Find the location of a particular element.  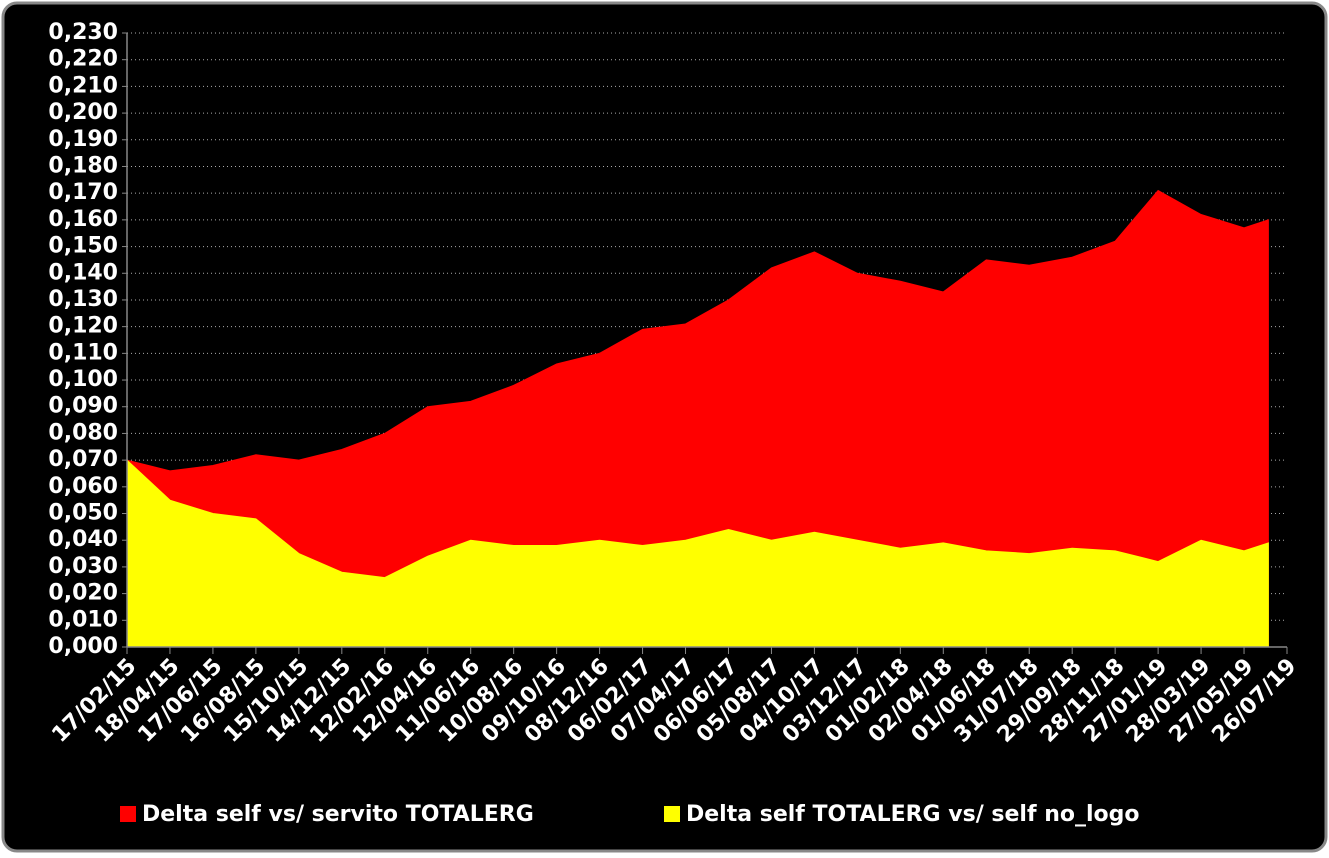

y-tick-label: 0,170 is located at coordinates (83, 192).